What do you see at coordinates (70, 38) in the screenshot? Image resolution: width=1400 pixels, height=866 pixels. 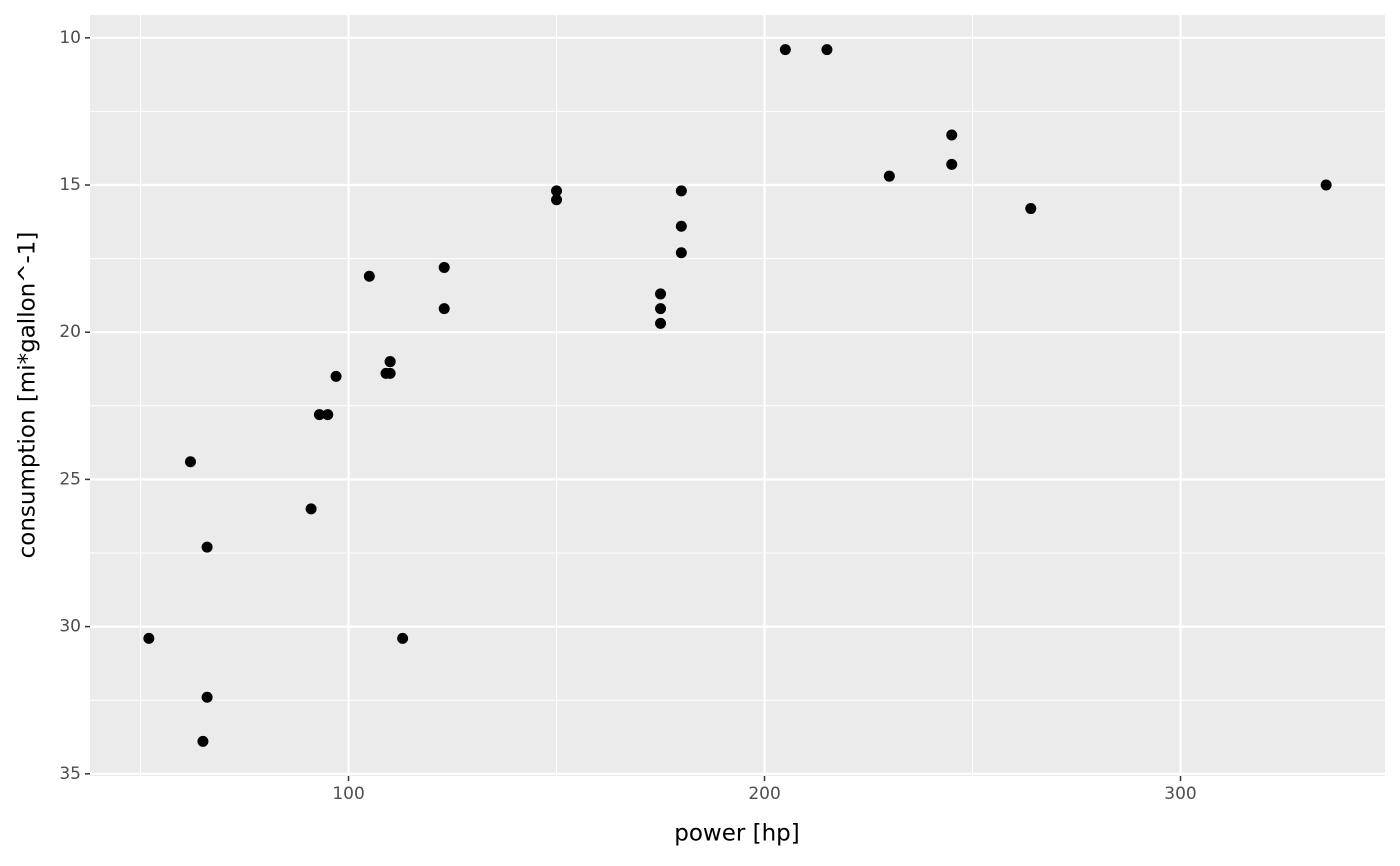 I see `y-tick-label: 10` at bounding box center [70, 38].